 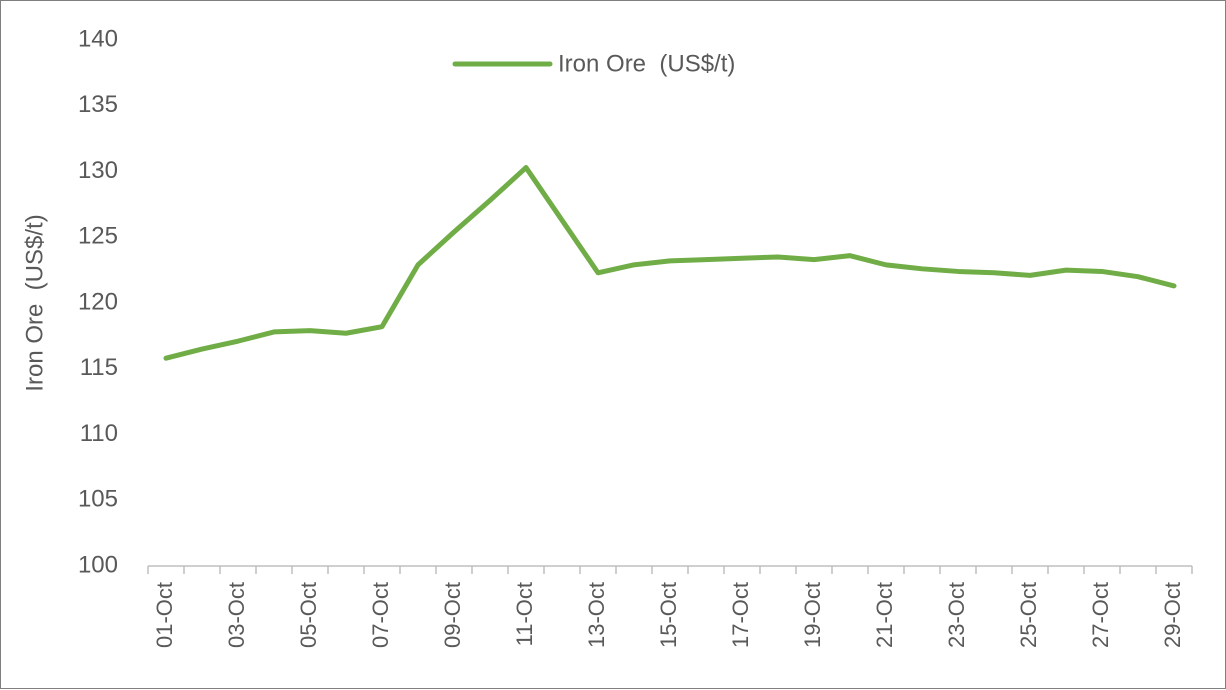 What do you see at coordinates (452, 615) in the screenshot?
I see `x-tick-label: 09-Oct` at bounding box center [452, 615].